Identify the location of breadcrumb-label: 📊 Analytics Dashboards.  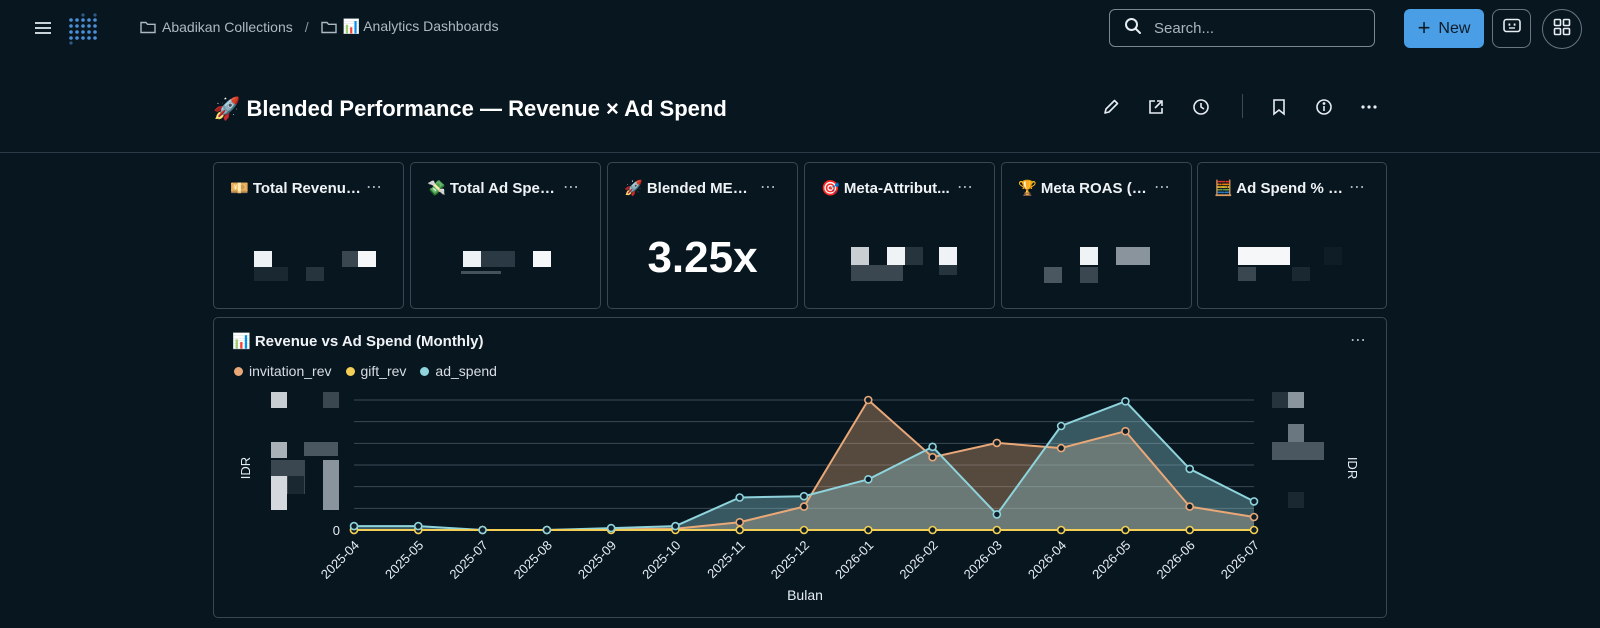
(420, 26).